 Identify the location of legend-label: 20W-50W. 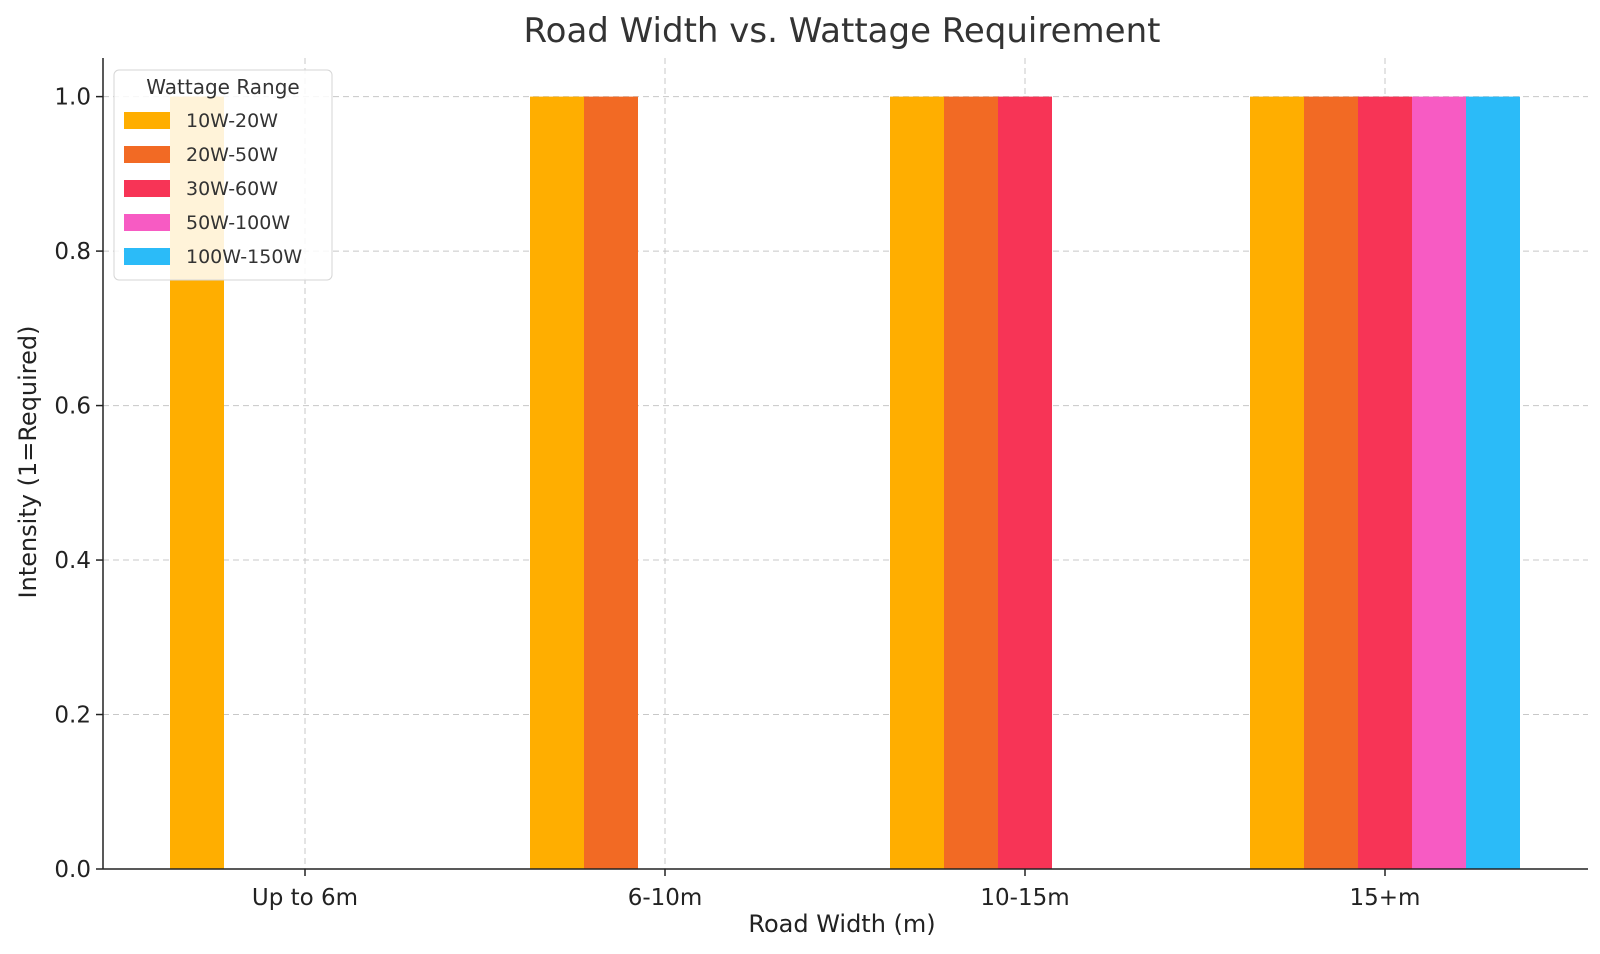
(232, 155).